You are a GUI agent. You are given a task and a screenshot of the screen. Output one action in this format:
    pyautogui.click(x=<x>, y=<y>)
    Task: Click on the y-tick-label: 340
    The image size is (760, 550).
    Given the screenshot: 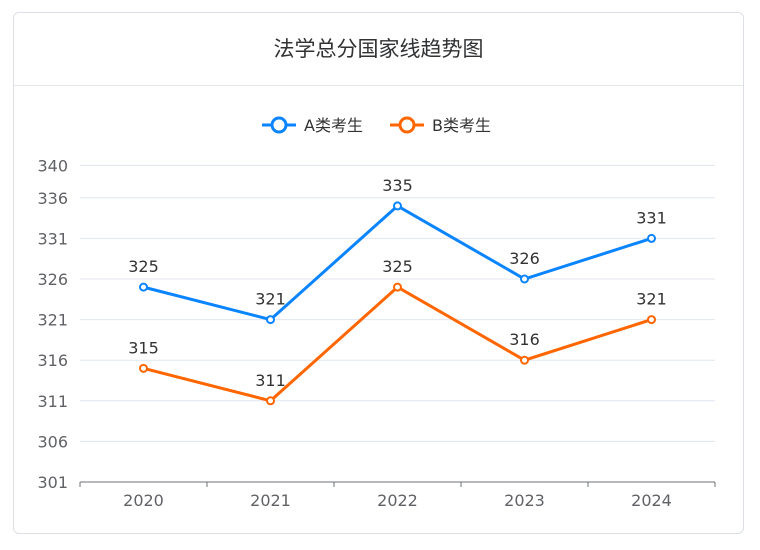 What is the action you would take?
    pyautogui.click(x=52, y=165)
    